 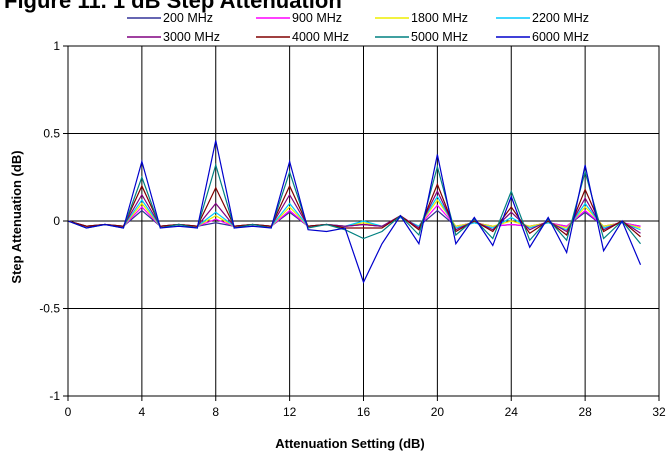 What do you see at coordinates (173, 6) in the screenshot?
I see `chart-title: Figure 11. 1 dB Step Attenuation` at bounding box center [173, 6].